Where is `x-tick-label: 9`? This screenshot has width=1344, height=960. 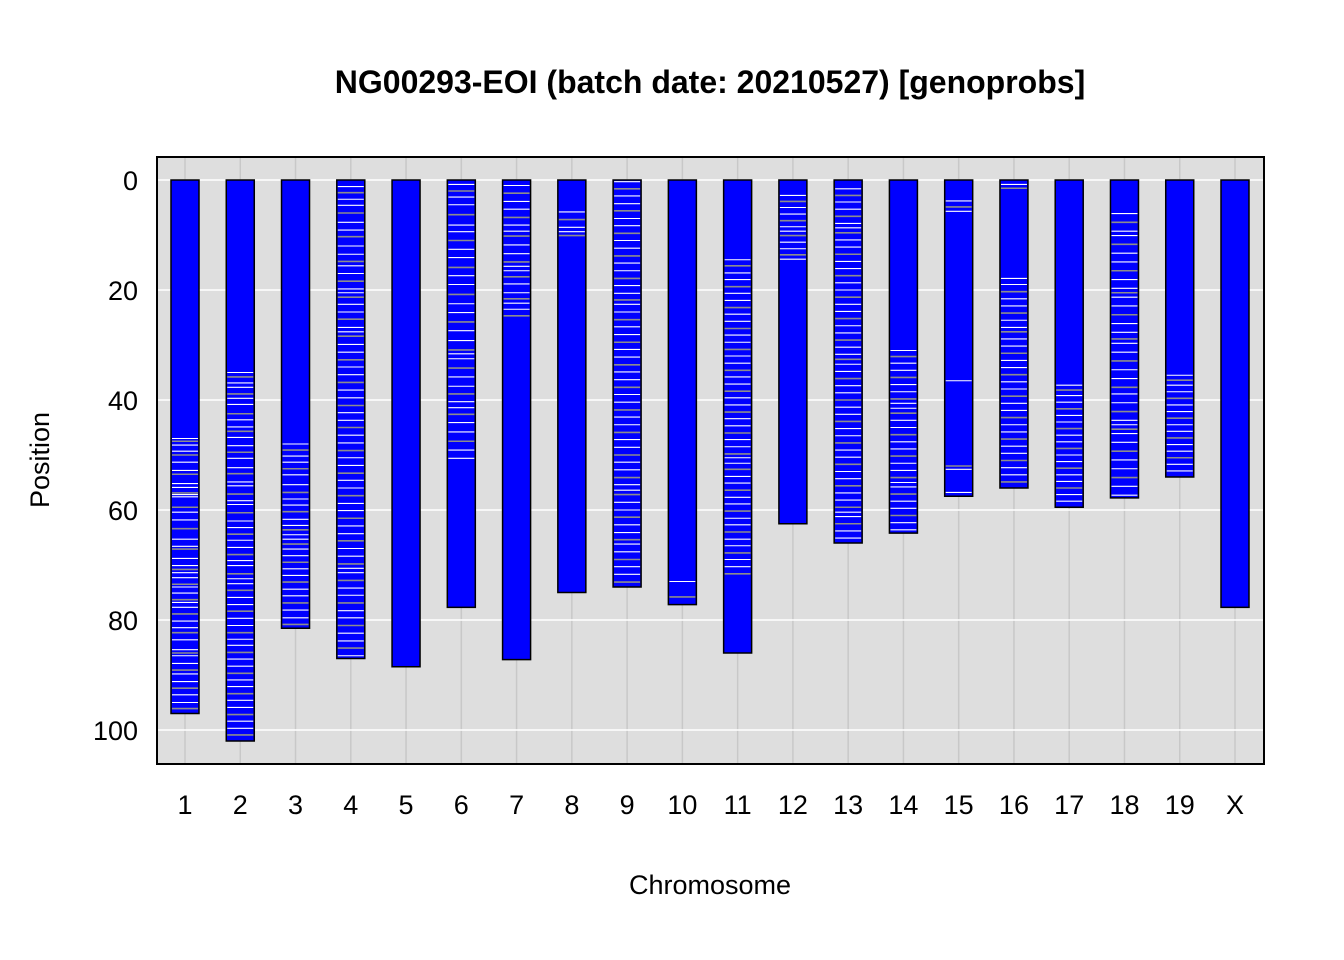
x-tick-label: 9 is located at coordinates (627, 805).